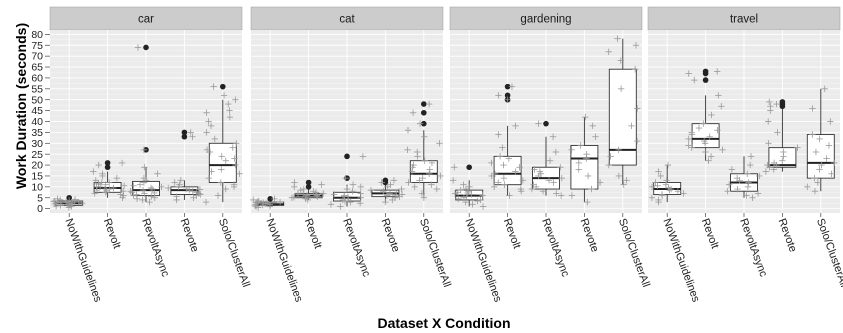 This screenshot has width=843, height=333. What do you see at coordinates (545, 20) in the screenshot?
I see `facet-strip-label: gardening` at bounding box center [545, 20].